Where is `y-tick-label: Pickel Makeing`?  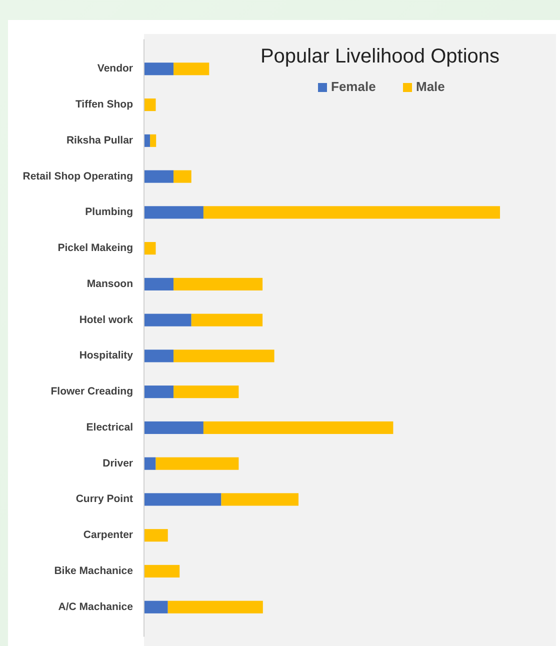
y-tick-label: Pickel Makeing is located at coordinates (95, 248).